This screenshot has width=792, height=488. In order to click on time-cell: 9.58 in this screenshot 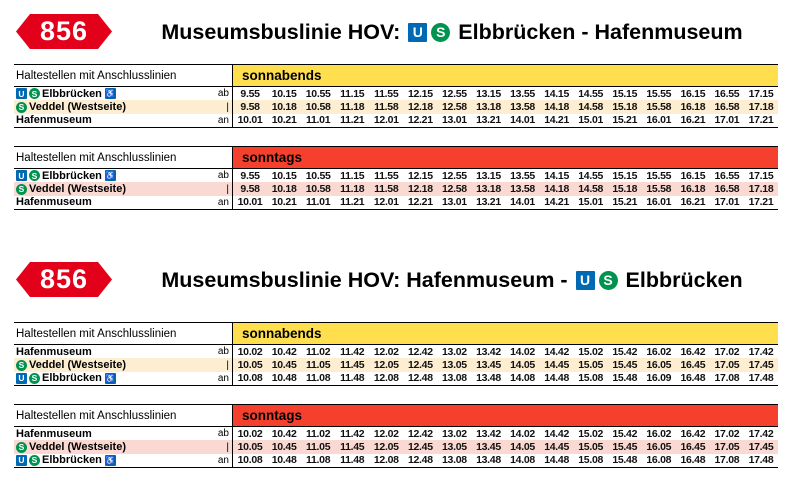, I will do `click(250, 189)`.